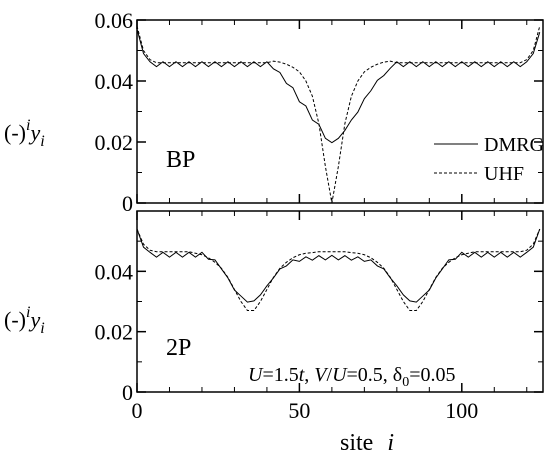 The image size is (547, 462). Describe the element at coordinates (178, 348) in the screenshot. I see `panel-label: 2P` at that location.